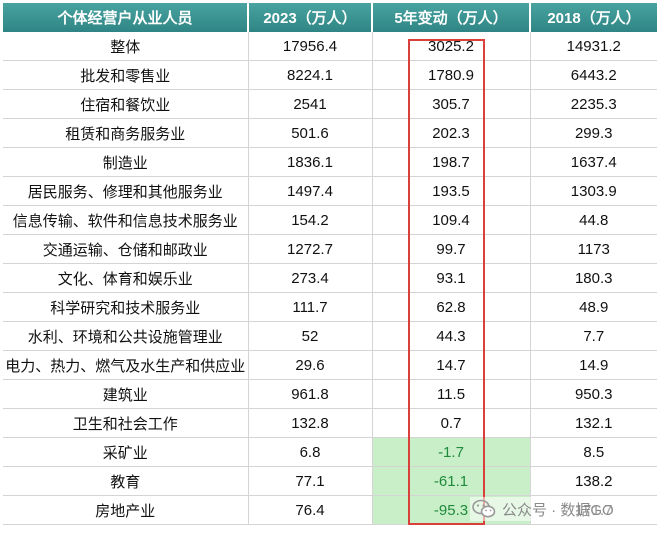 The width and height of the screenshot is (660, 533). What do you see at coordinates (451, 75) in the screenshot?
I see `cell-change: 1780.9` at bounding box center [451, 75].